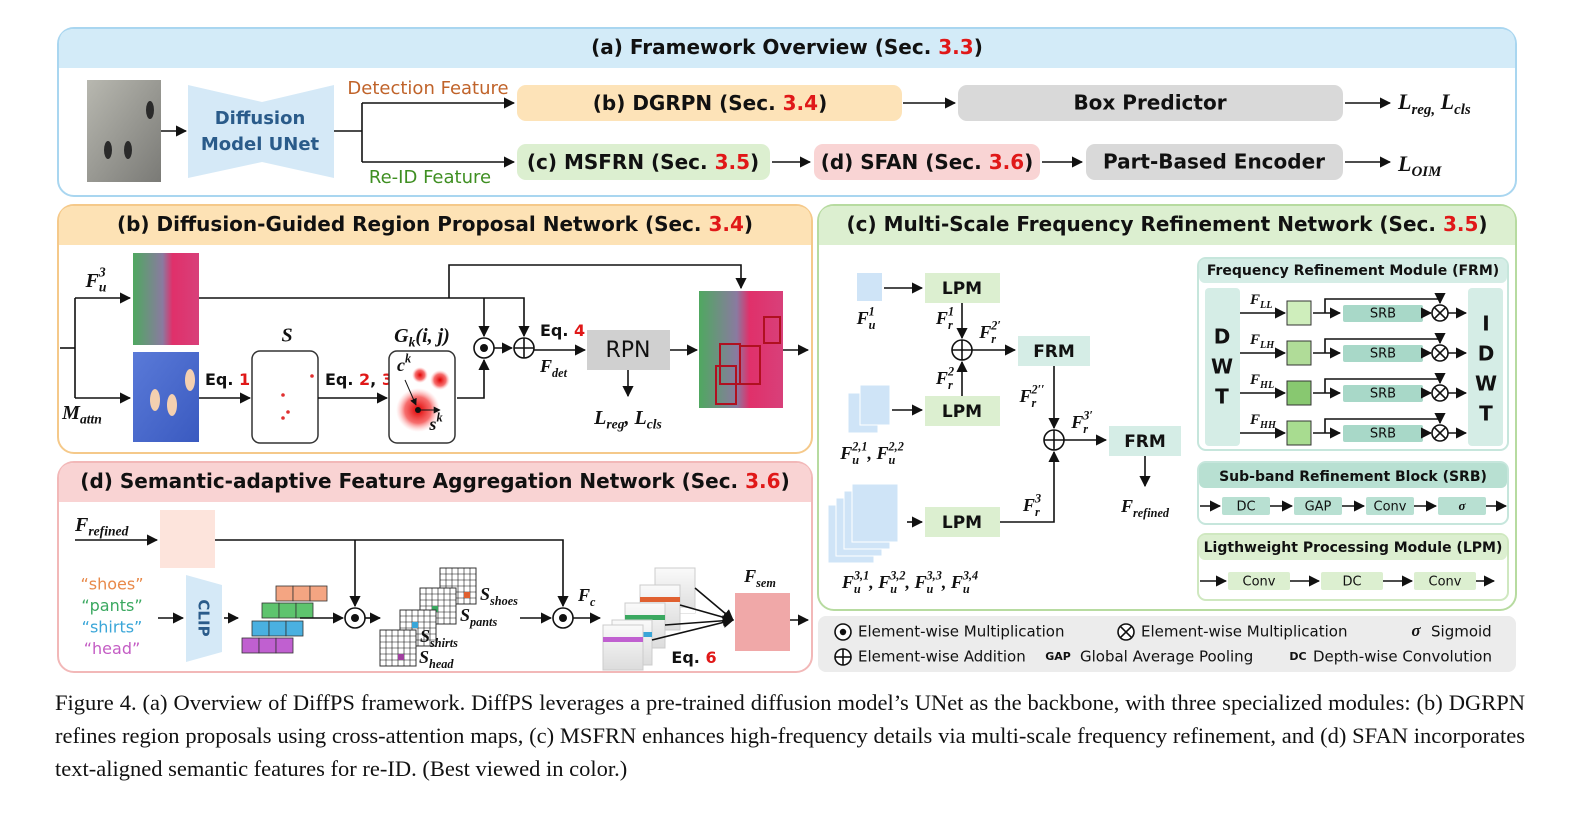  Describe the element at coordinates (364, 379) in the screenshot. I see `label-part: 2` at that location.